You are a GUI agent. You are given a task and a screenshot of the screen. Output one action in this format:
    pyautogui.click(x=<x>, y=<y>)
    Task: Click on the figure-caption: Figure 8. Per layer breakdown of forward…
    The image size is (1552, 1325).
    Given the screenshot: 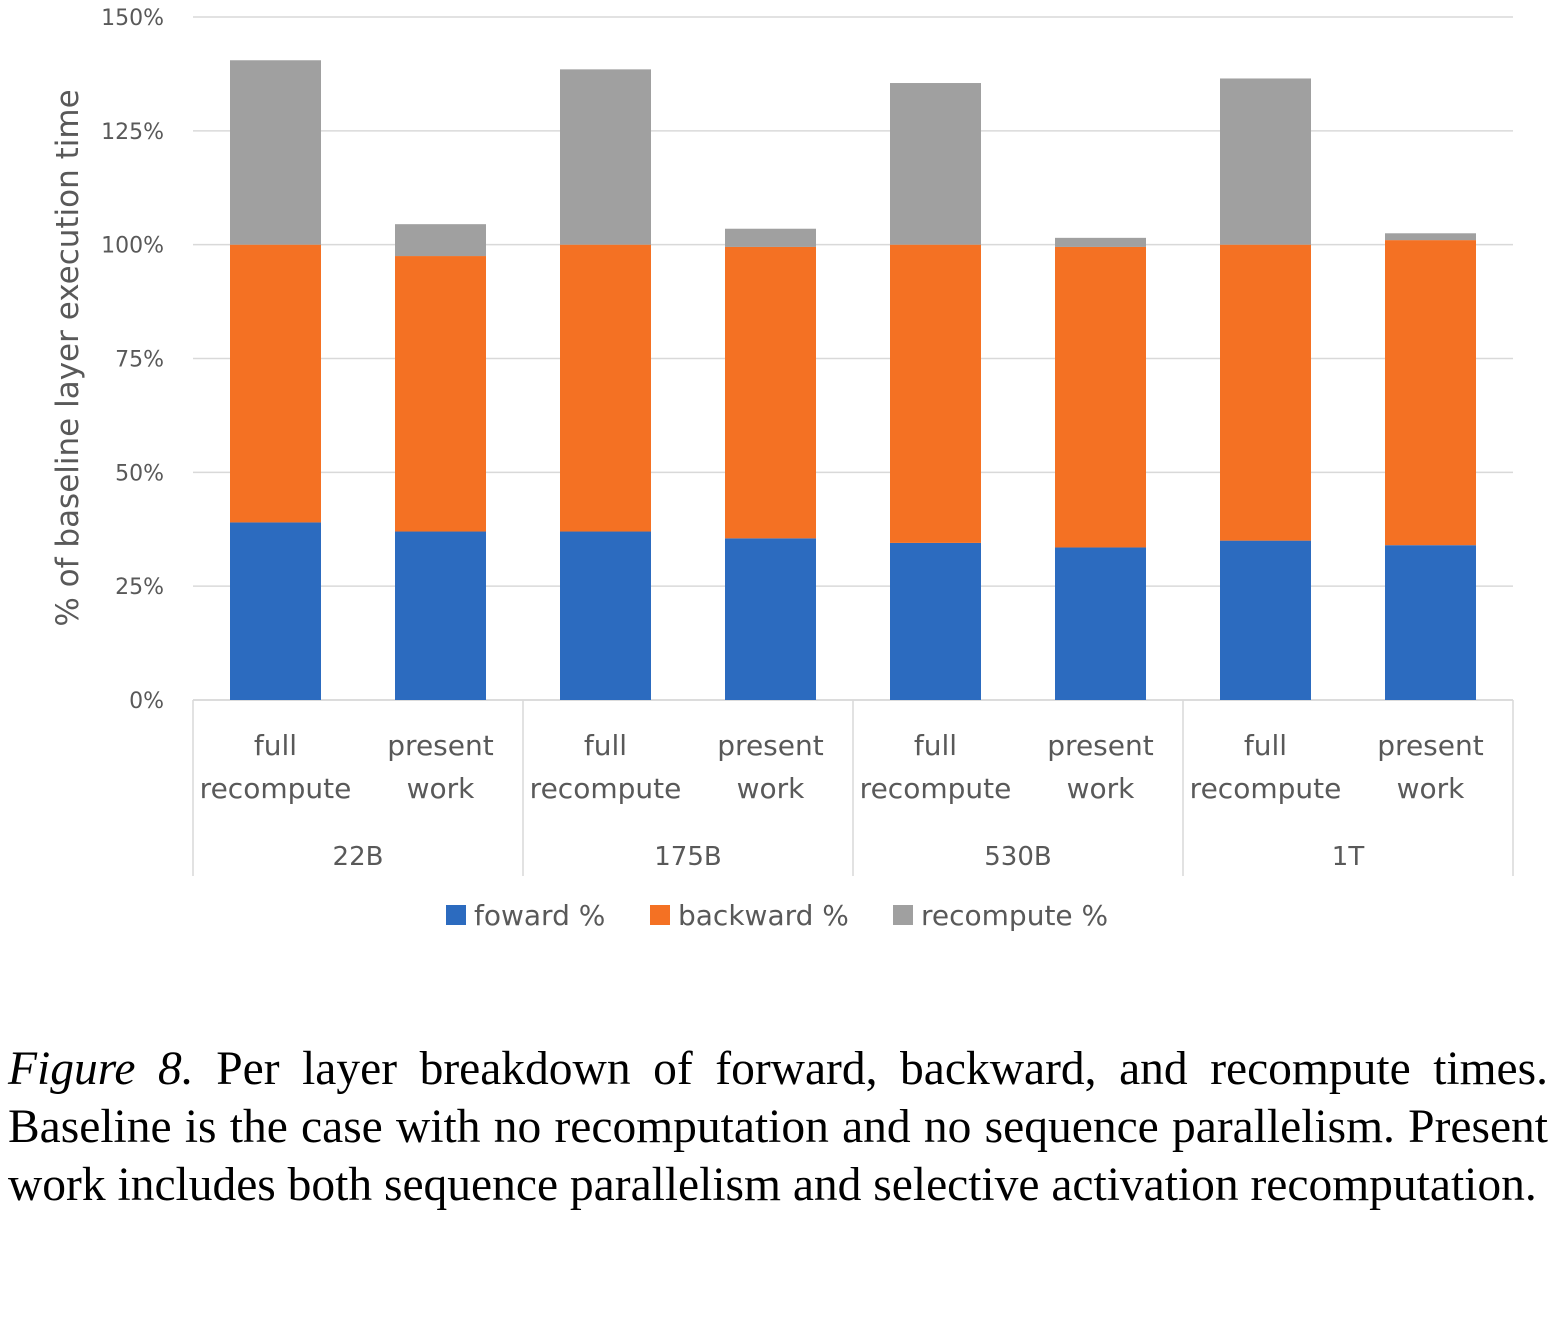 What is the action you would take?
    pyautogui.click(x=778, y=1127)
    